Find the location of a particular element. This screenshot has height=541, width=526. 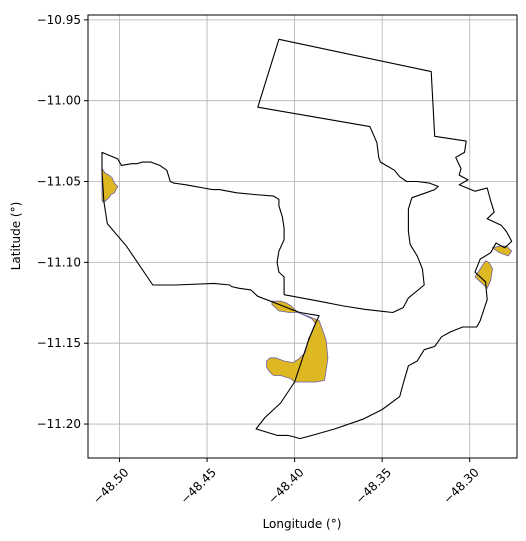

y-tick-label: −10.95 is located at coordinates (59, 20).